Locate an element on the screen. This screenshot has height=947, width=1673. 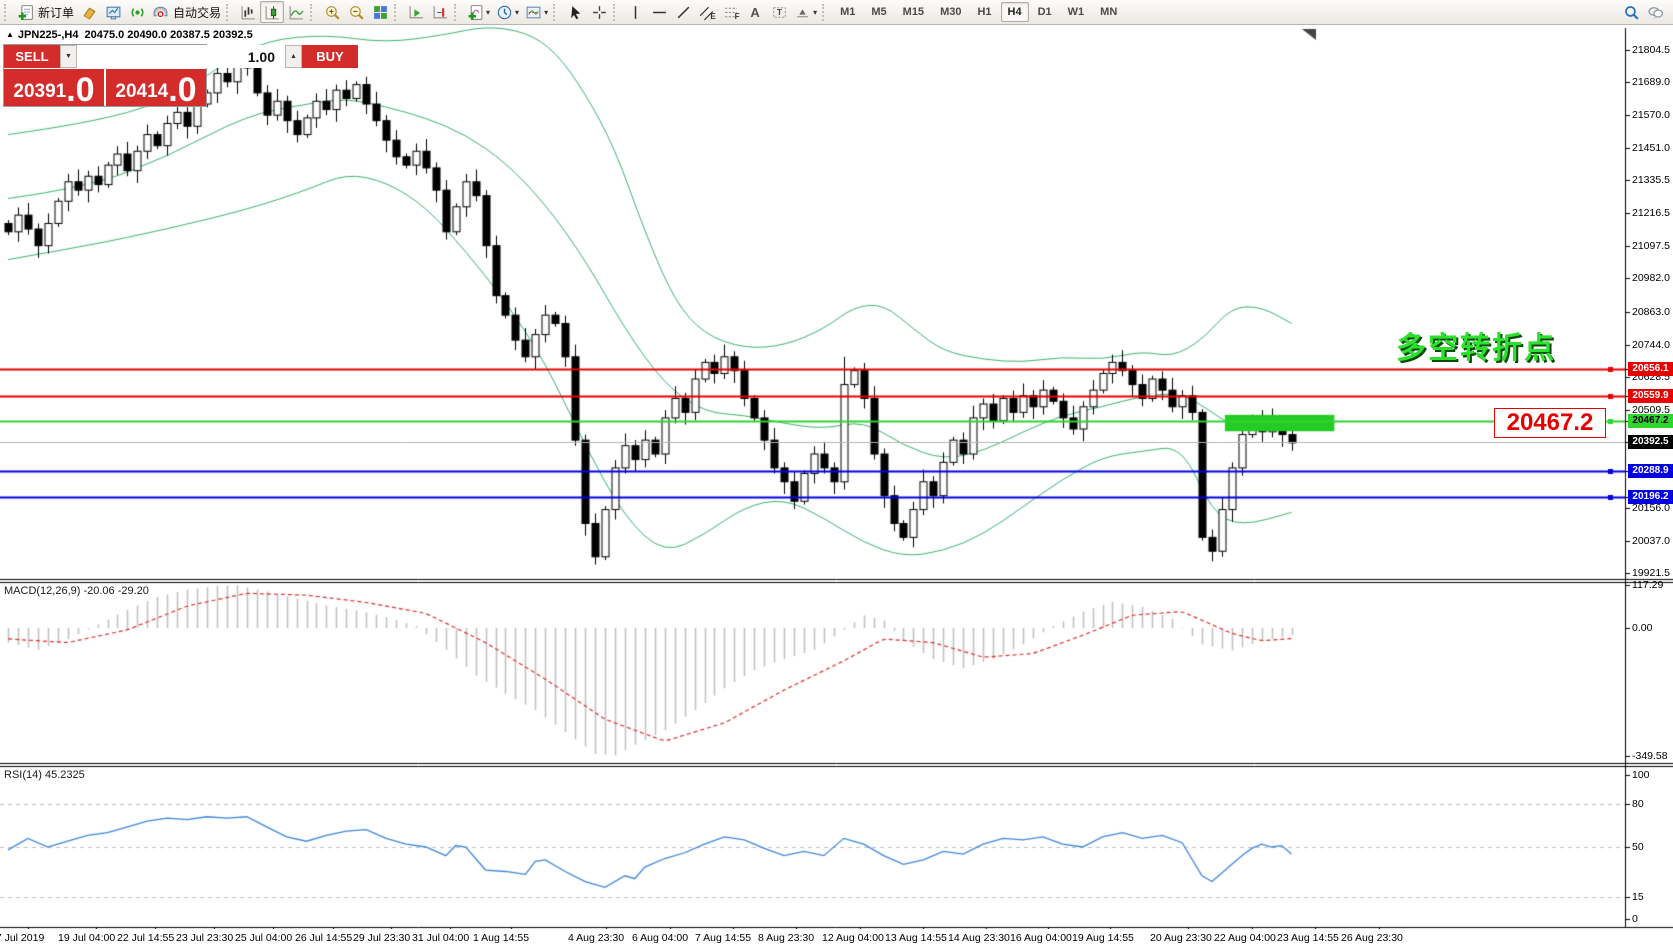
autotrade-button: 自动交易 is located at coordinates (186, 12).